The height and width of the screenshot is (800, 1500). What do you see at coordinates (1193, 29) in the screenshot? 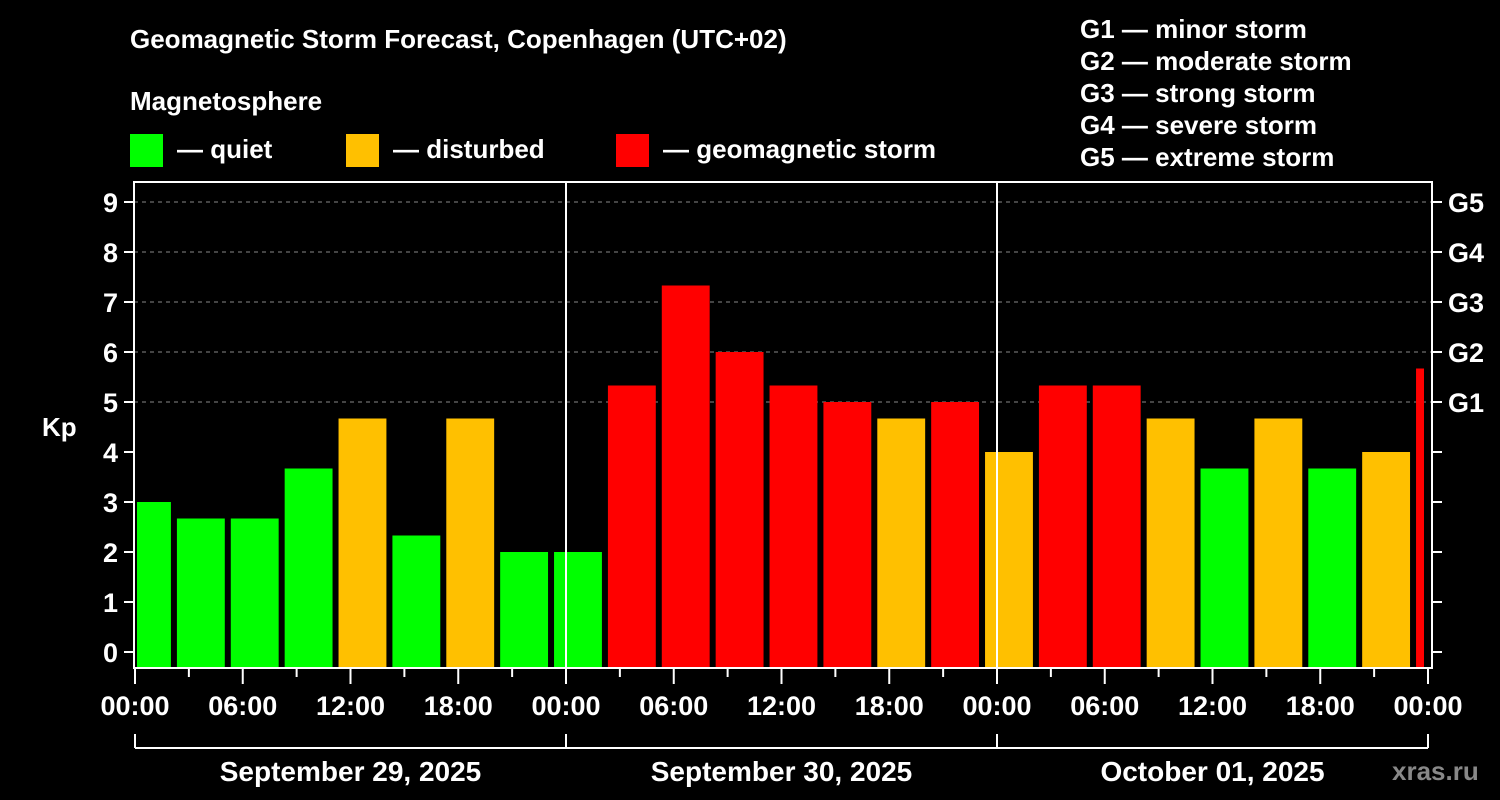
I see `scale-g1: G1 — minor storm` at bounding box center [1193, 29].